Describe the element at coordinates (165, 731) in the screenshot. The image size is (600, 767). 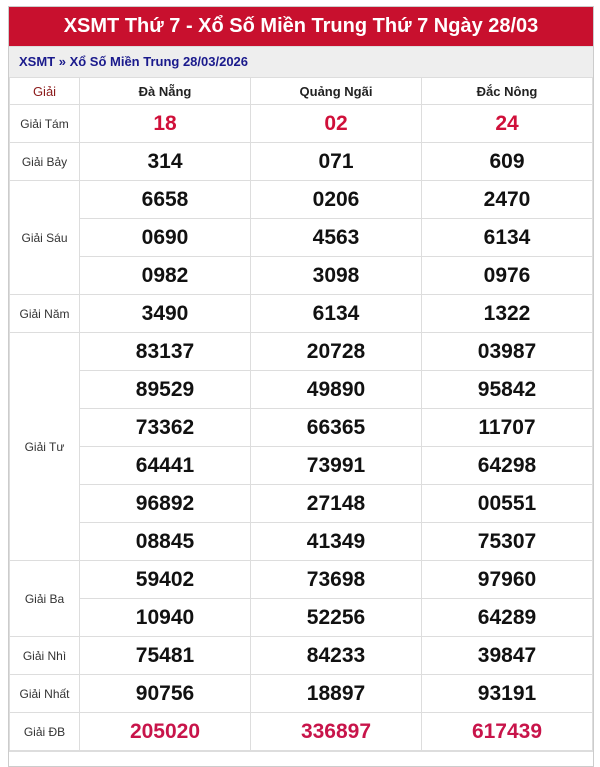
I see `prize-number: 205020` at that location.